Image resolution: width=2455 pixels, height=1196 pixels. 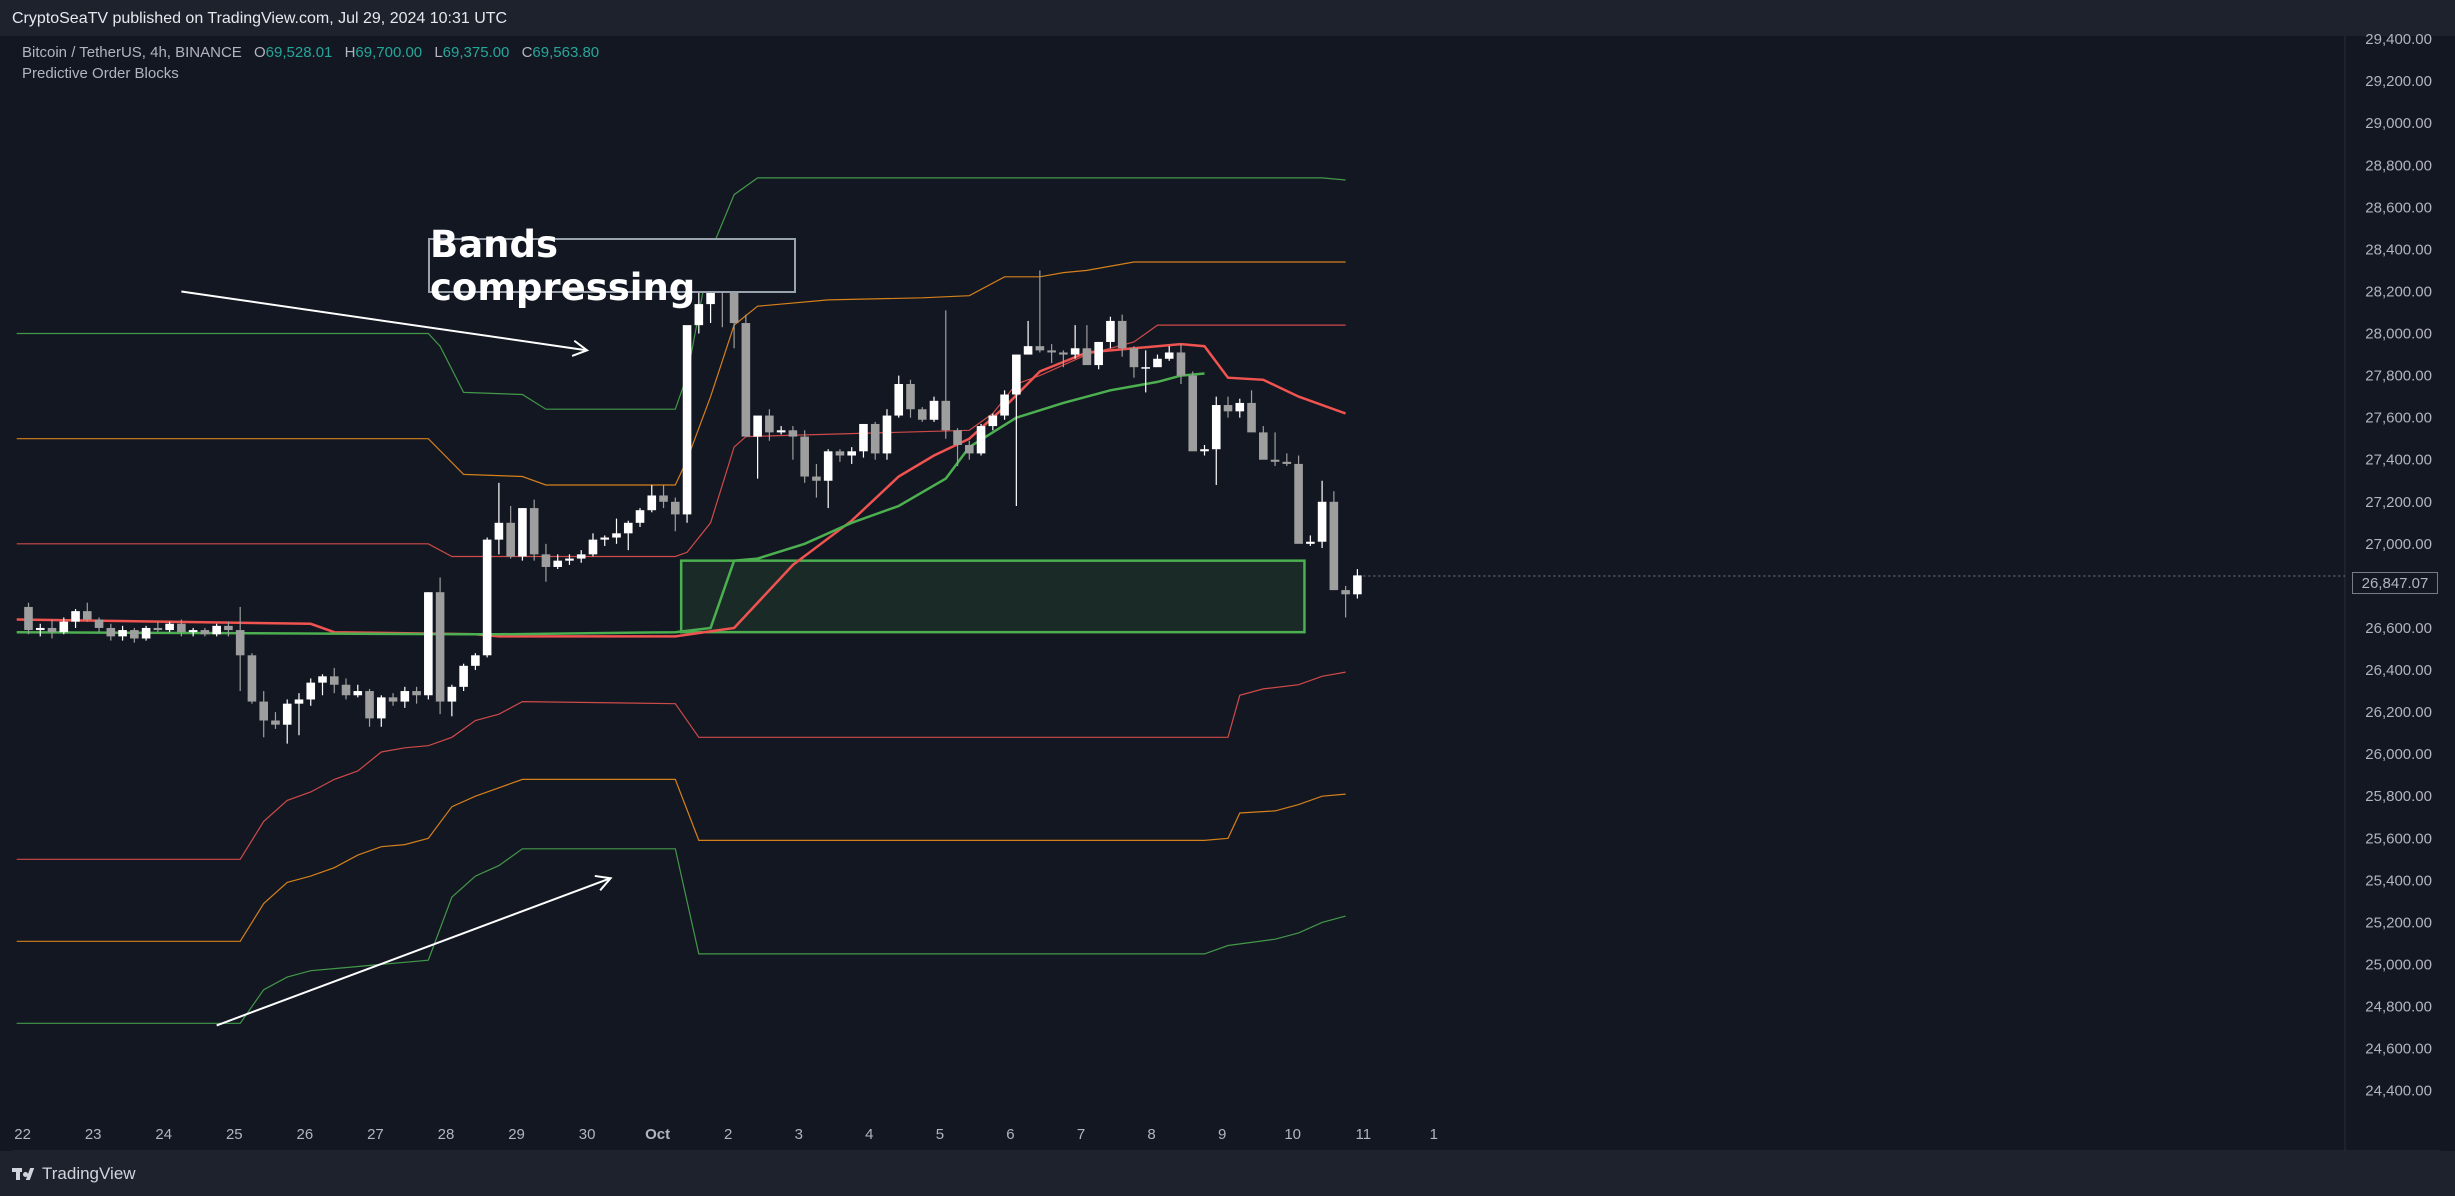 I want to click on band-upper_red, so click(x=681, y=441).